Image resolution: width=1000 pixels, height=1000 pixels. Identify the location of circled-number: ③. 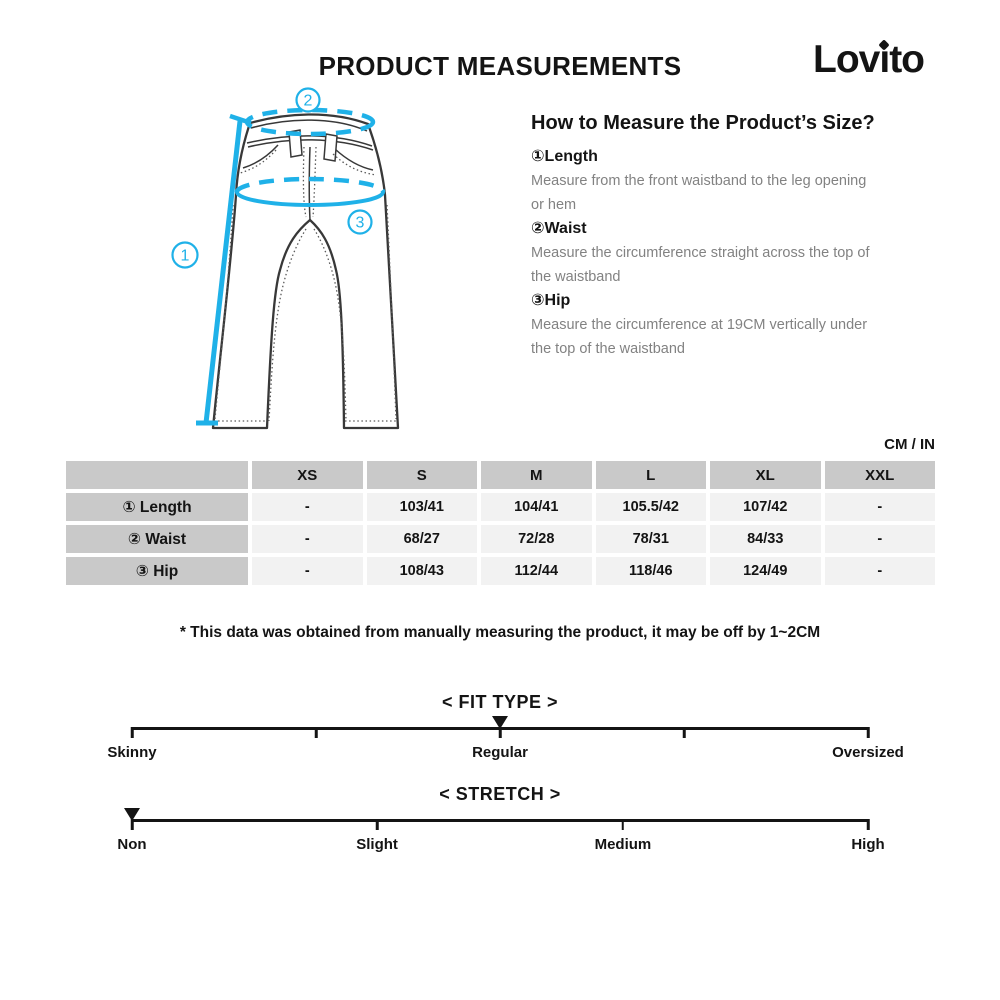
(538, 300).